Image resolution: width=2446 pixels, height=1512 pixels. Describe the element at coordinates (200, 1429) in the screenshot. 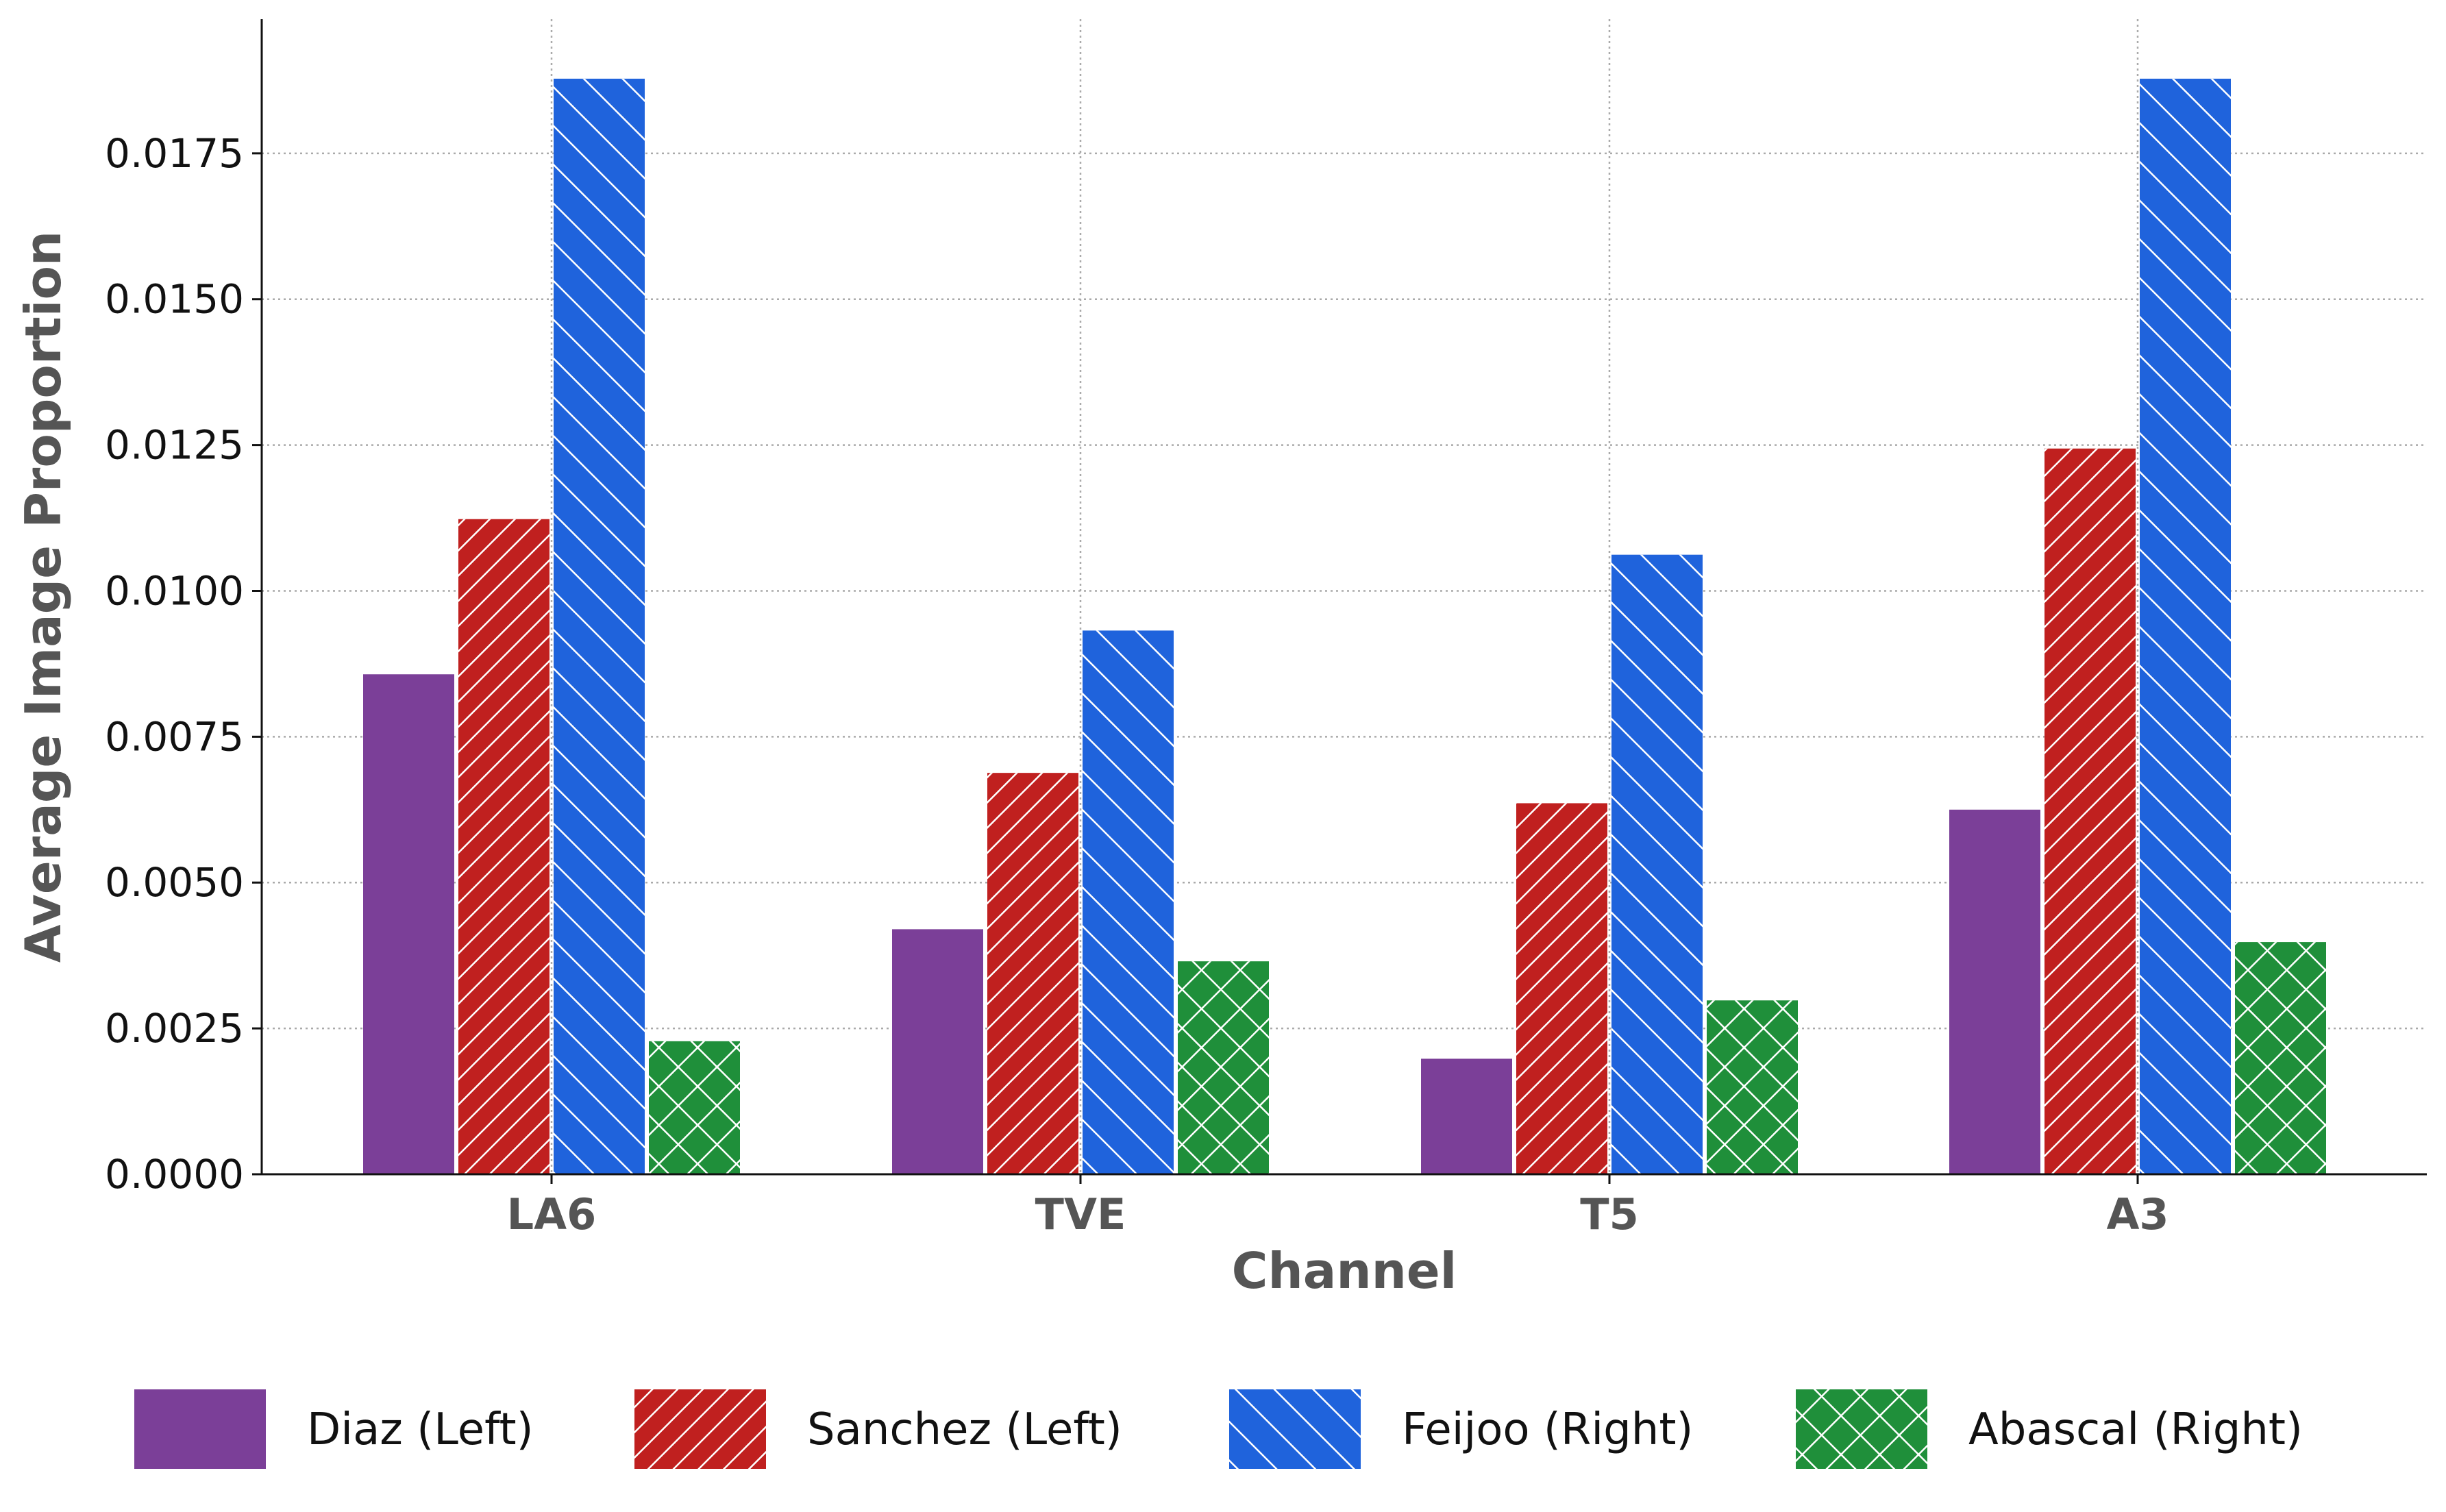

I see `legend-swatch` at that location.